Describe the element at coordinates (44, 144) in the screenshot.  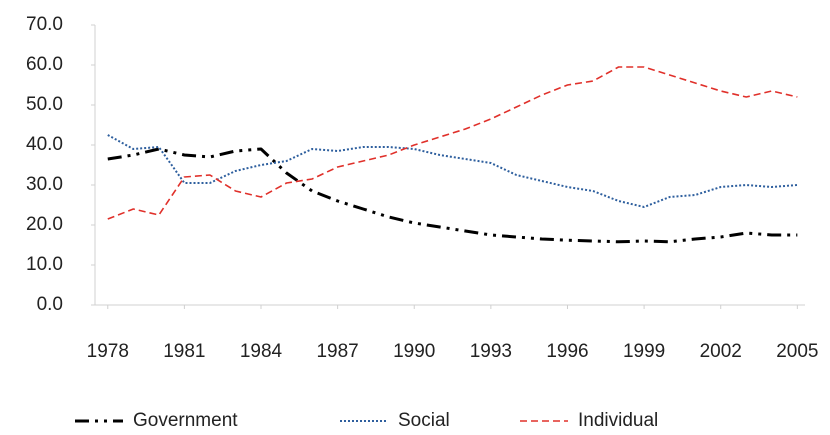
I see `y-tick-label: 40.0` at that location.